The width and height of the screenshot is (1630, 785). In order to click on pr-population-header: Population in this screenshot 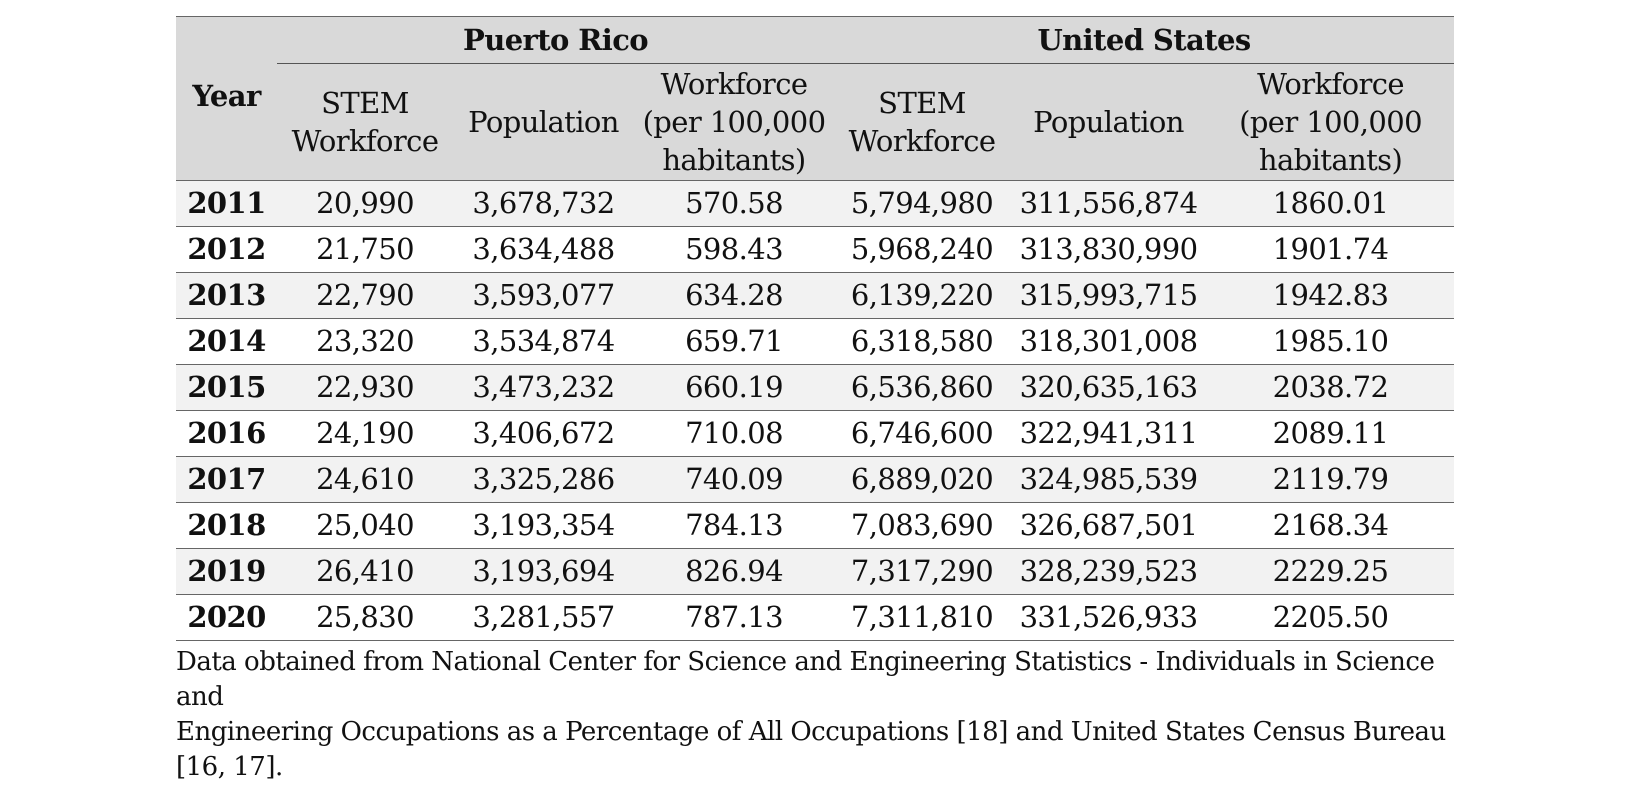, I will do `click(543, 122)`.